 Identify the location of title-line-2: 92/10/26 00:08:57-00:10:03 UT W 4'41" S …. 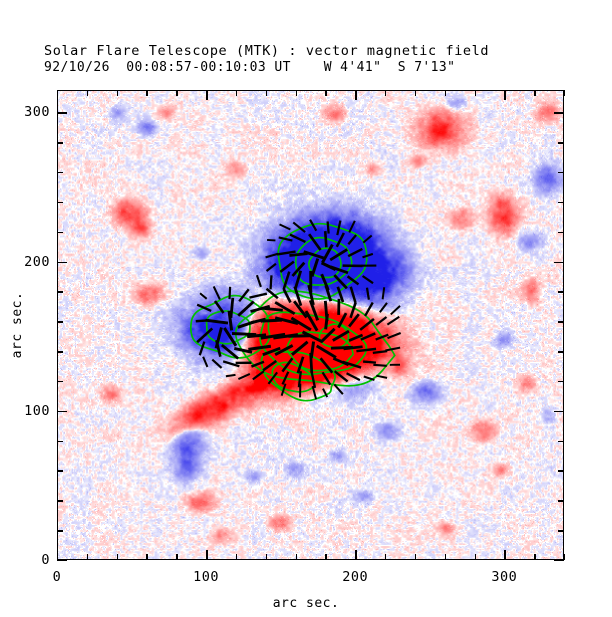
(250, 67).